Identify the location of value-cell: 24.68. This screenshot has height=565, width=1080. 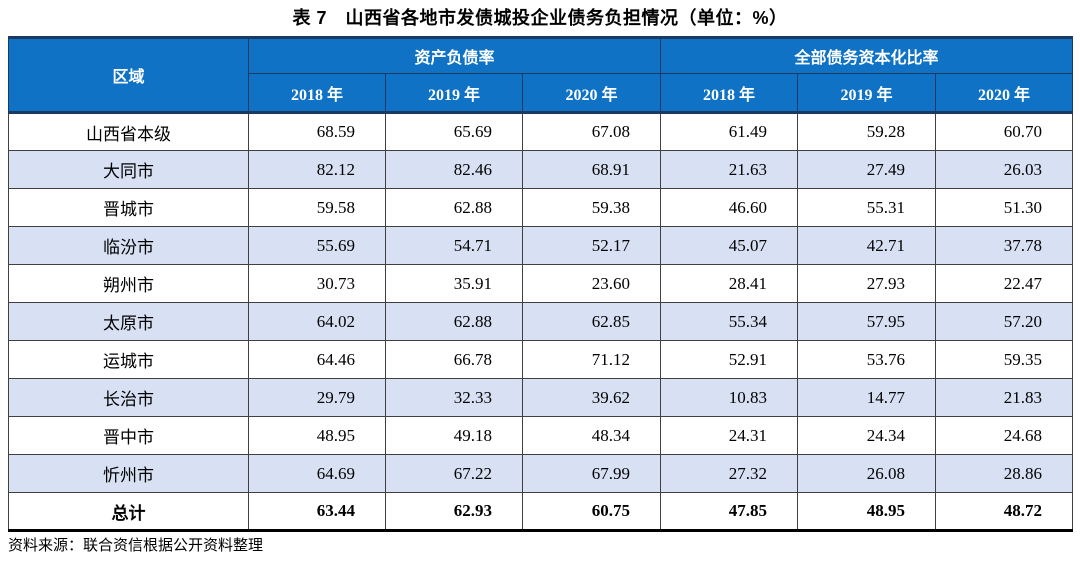
(1004, 435).